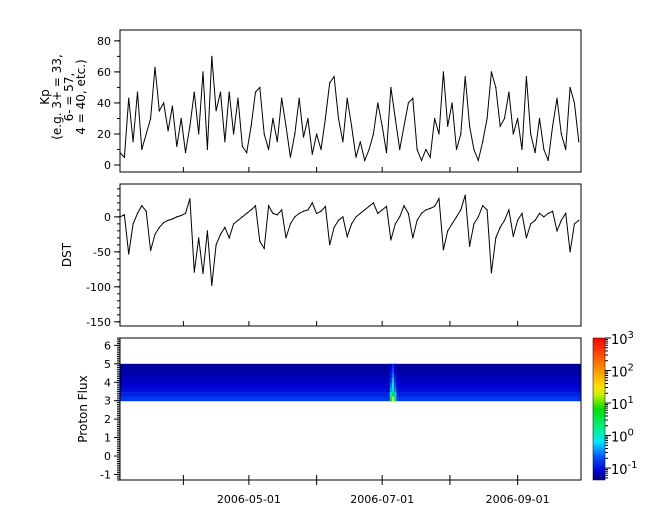  Describe the element at coordinates (599, 409) in the screenshot. I see `colorbar-gradient` at that location.